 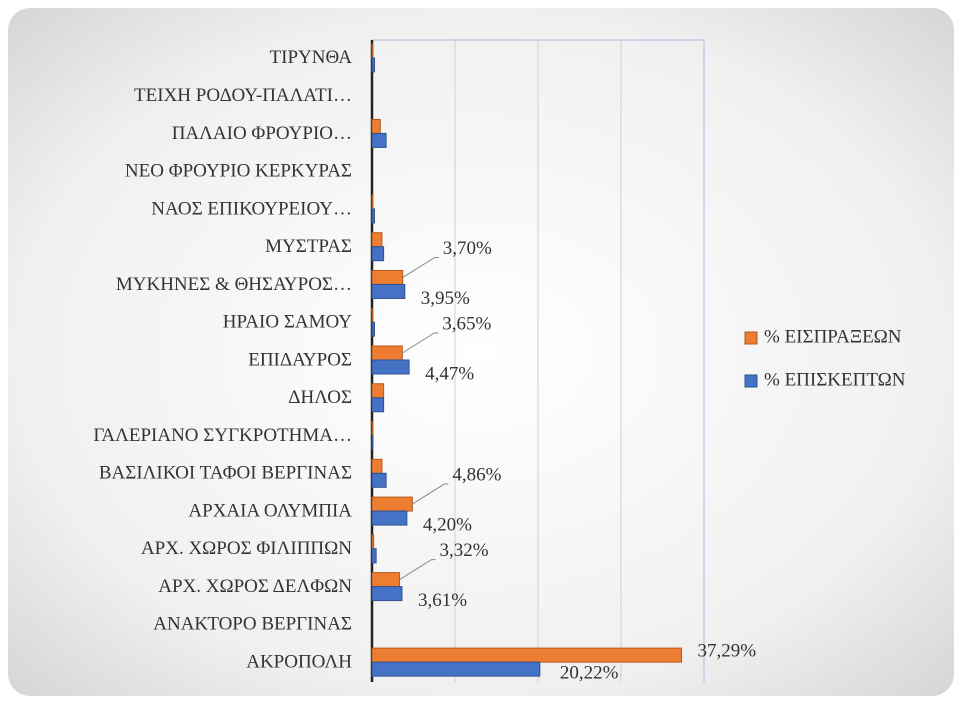 What do you see at coordinates (464, 550) in the screenshot?
I see `data-label: 3,32%` at bounding box center [464, 550].